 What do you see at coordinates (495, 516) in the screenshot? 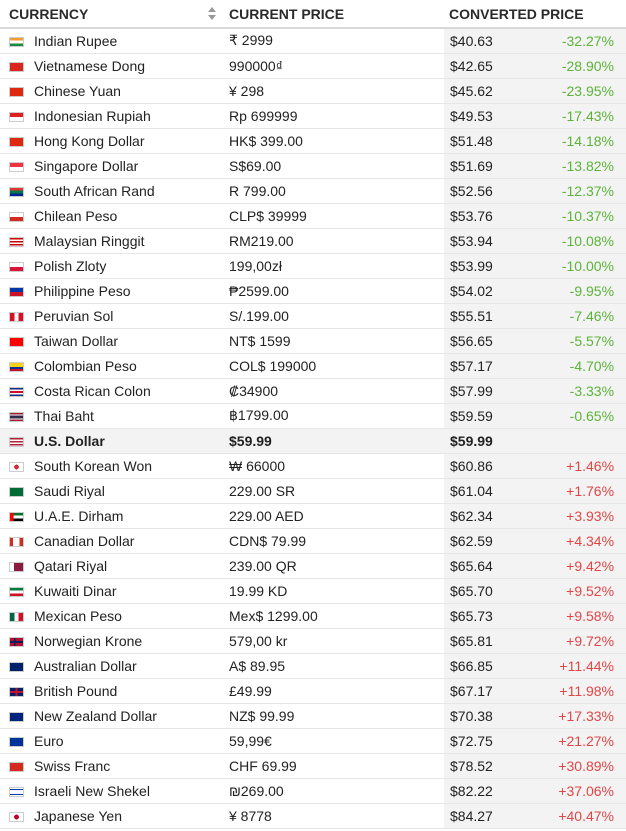
I see `converted-price-cell: $62.34` at bounding box center [495, 516].